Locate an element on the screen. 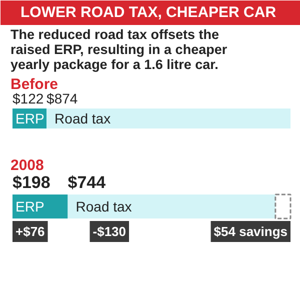 The width and height of the screenshot is (300, 300). text: Road tax is located at coordinates (104, 206).